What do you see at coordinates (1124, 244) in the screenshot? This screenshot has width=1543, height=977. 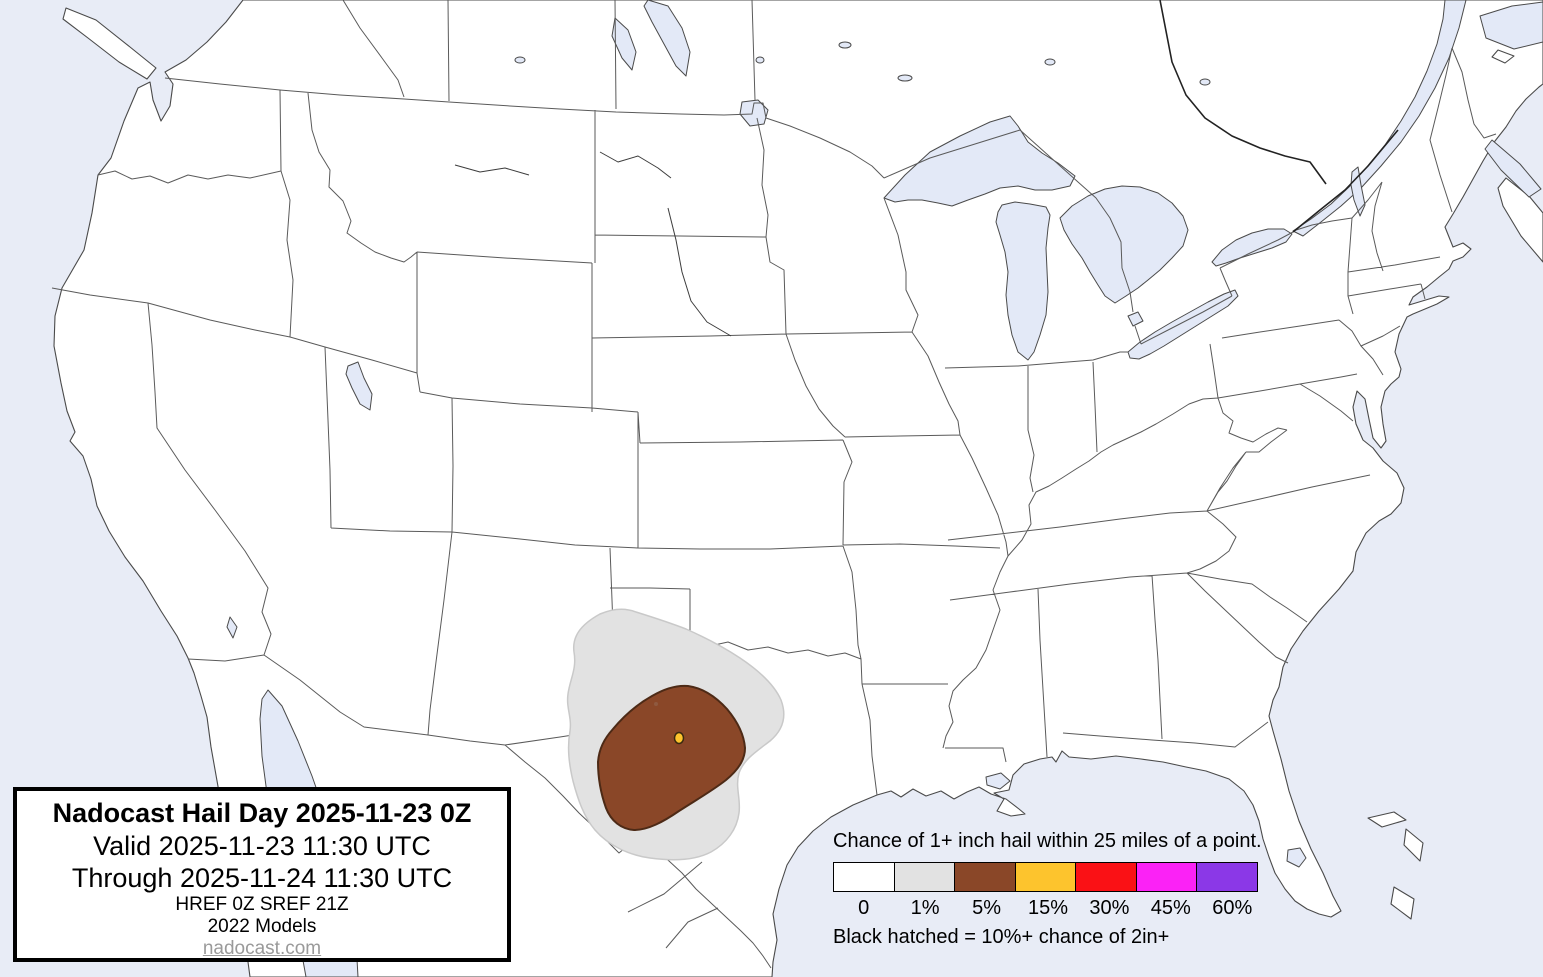 I see `lake-huron` at bounding box center [1124, 244].